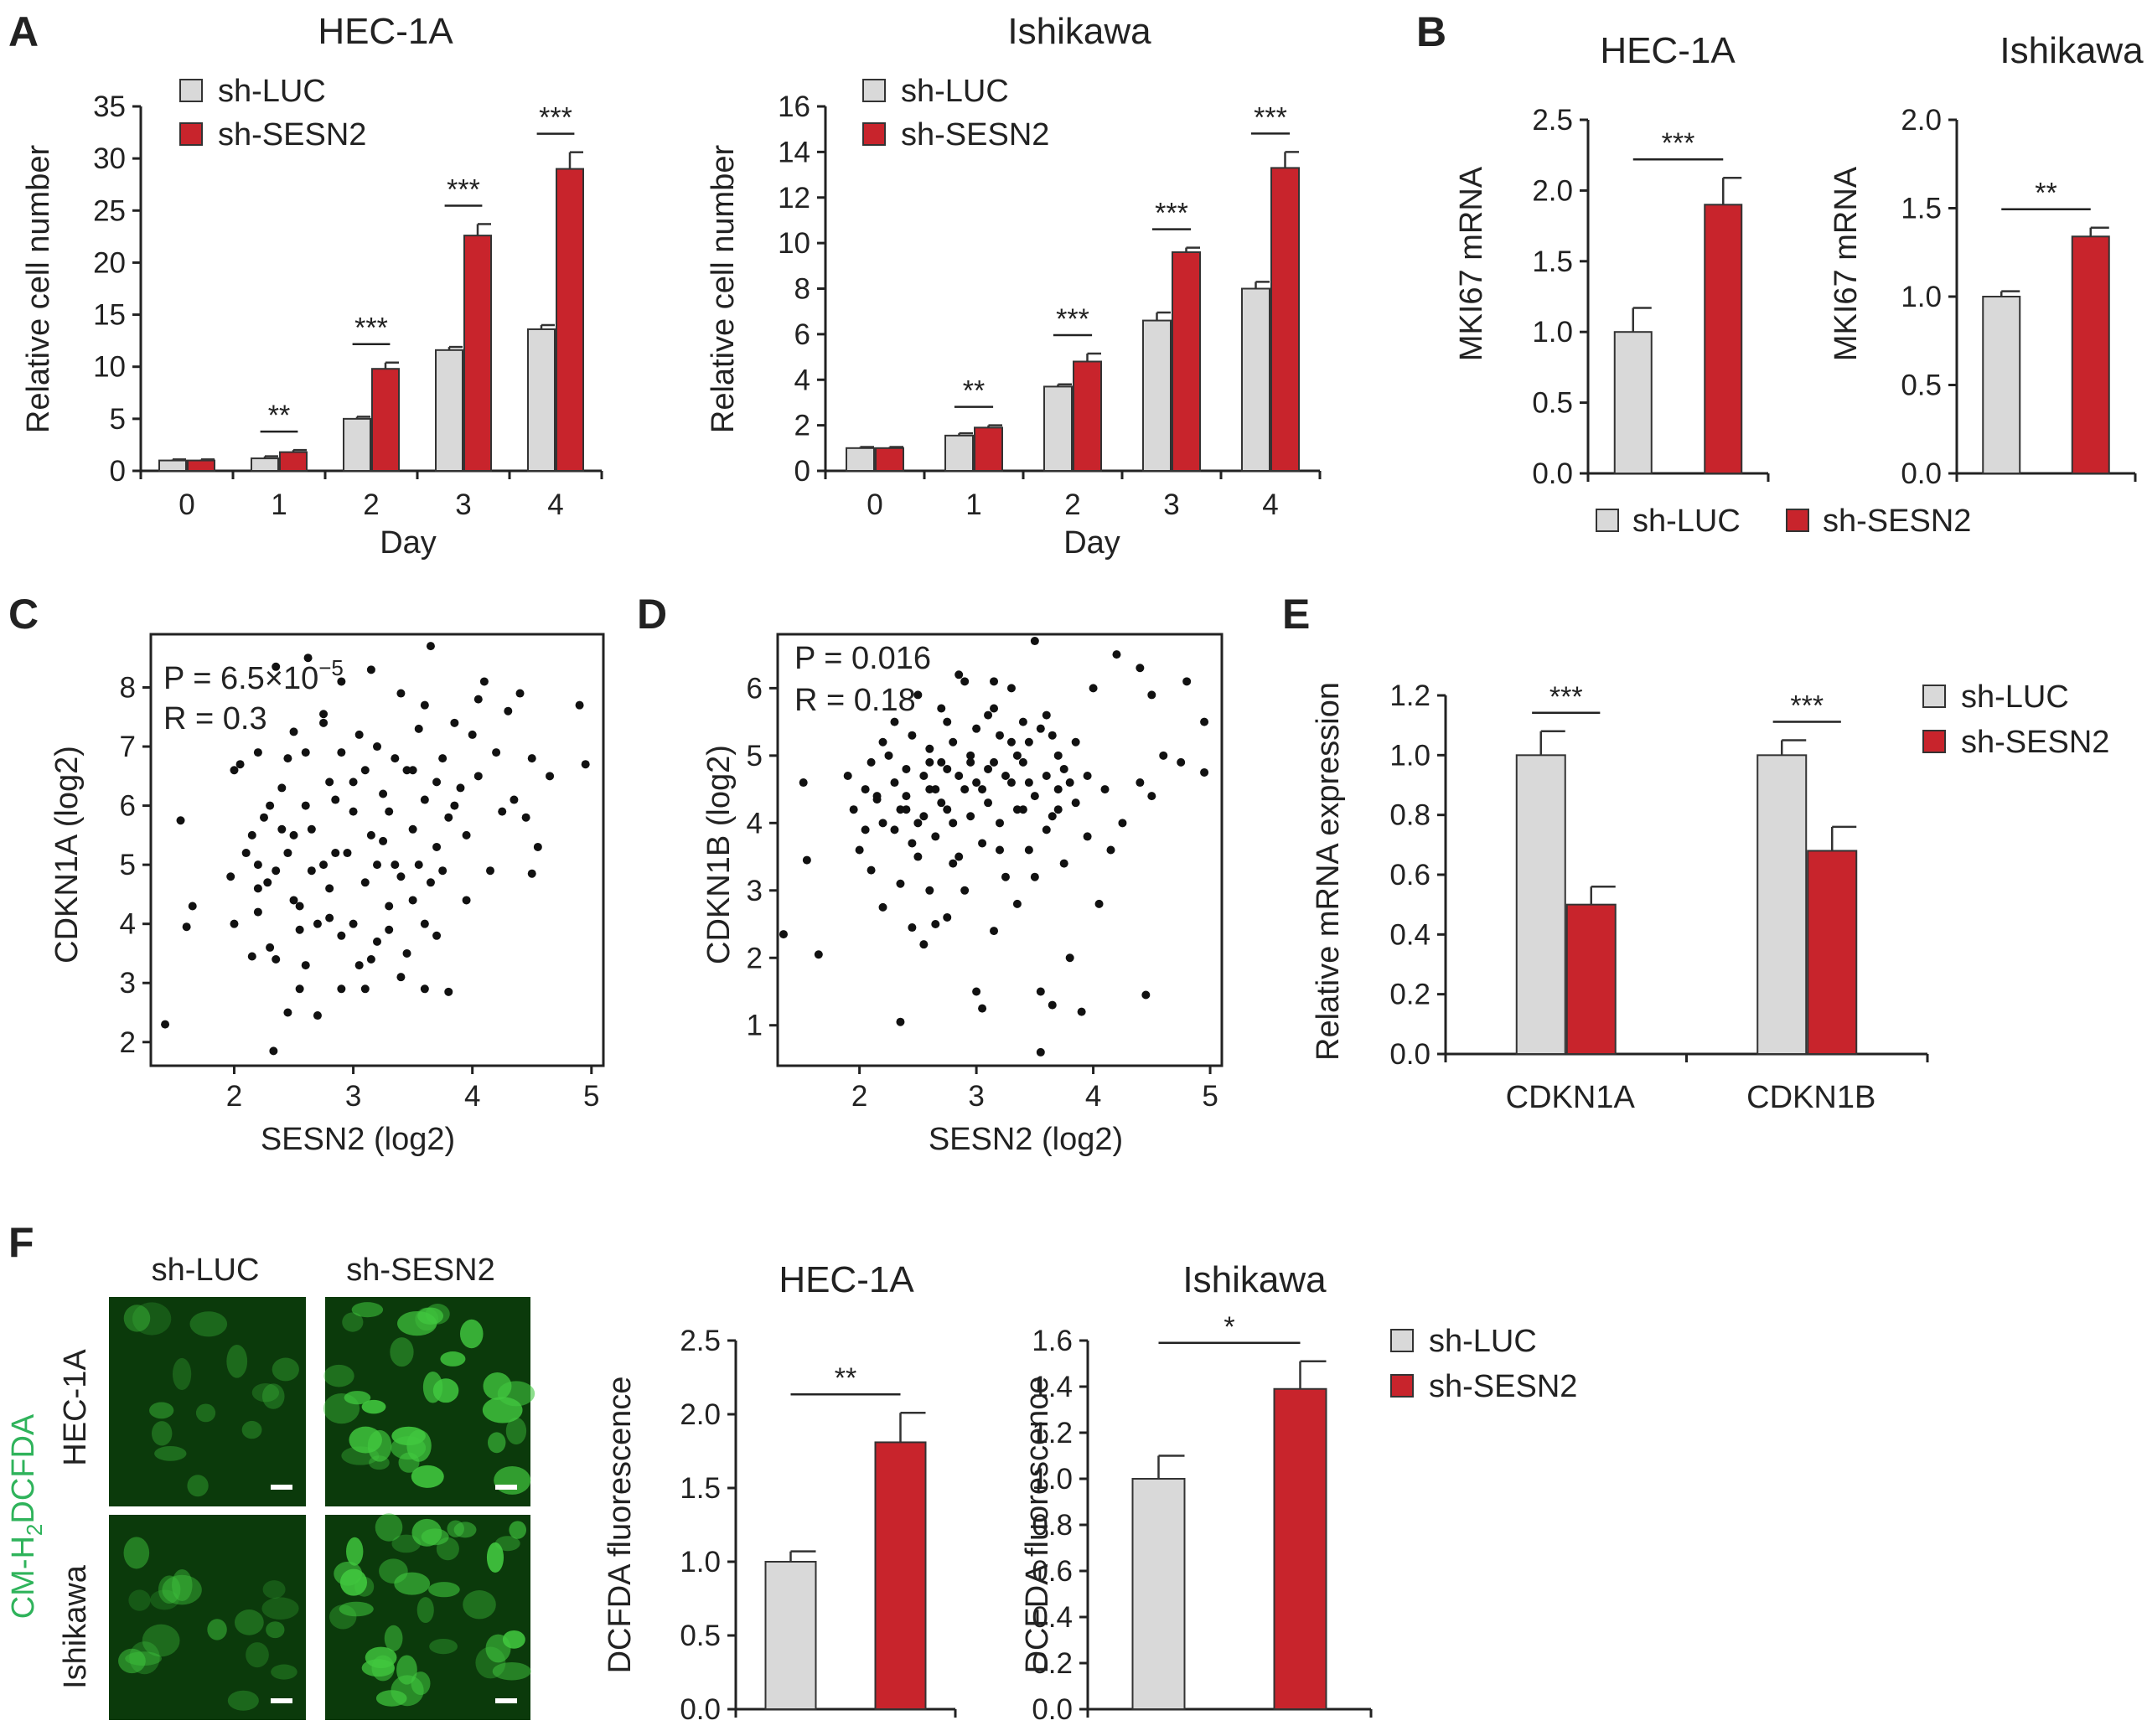  What do you see at coordinates (1072, 504) in the screenshot?
I see `x-tick-label: 2` at bounding box center [1072, 504].